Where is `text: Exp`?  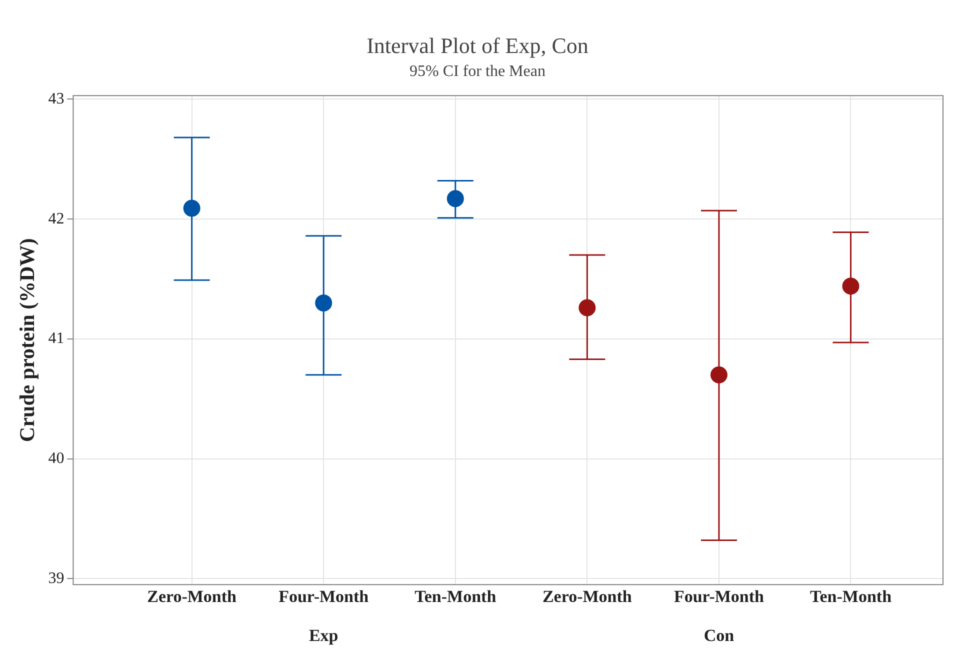 text: Exp is located at coordinates (323, 635).